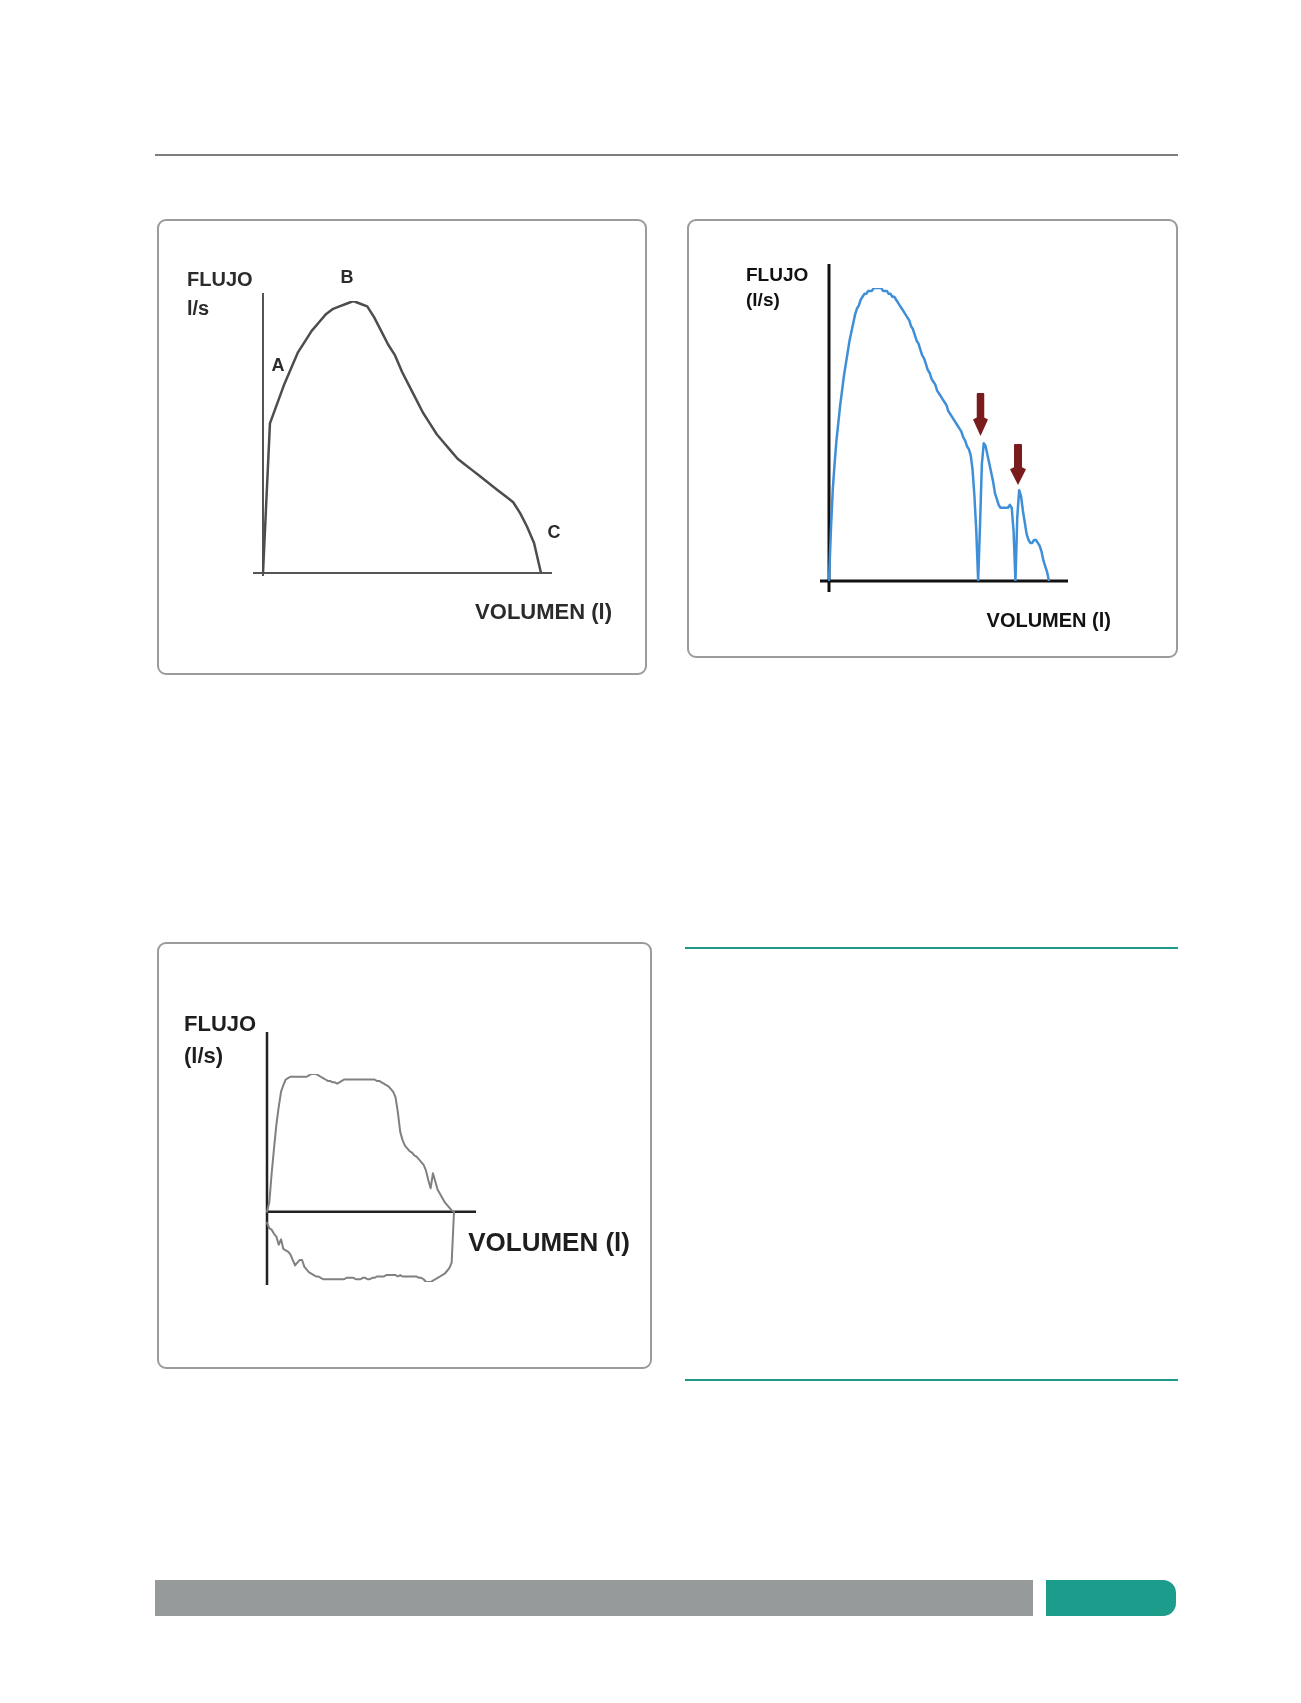  I want to click on annotation: A, so click(278, 364).